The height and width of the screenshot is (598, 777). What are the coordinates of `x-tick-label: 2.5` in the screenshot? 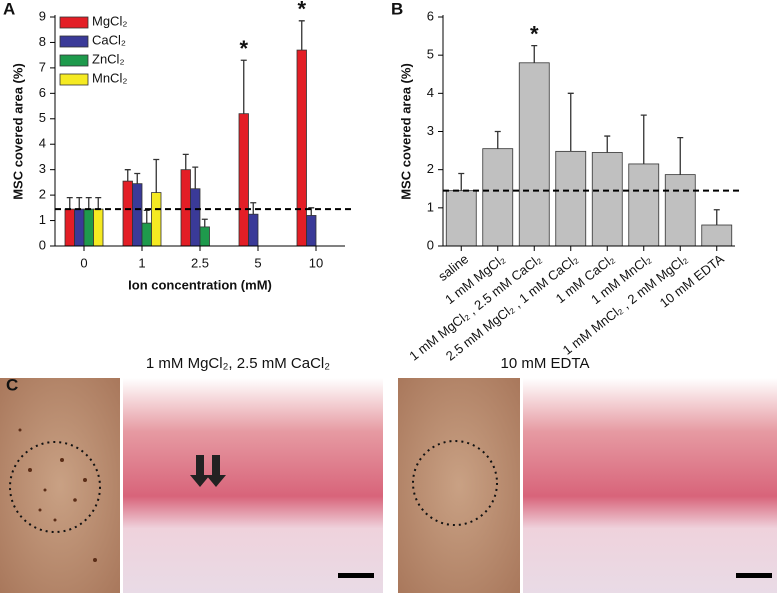 It's located at (200, 262).